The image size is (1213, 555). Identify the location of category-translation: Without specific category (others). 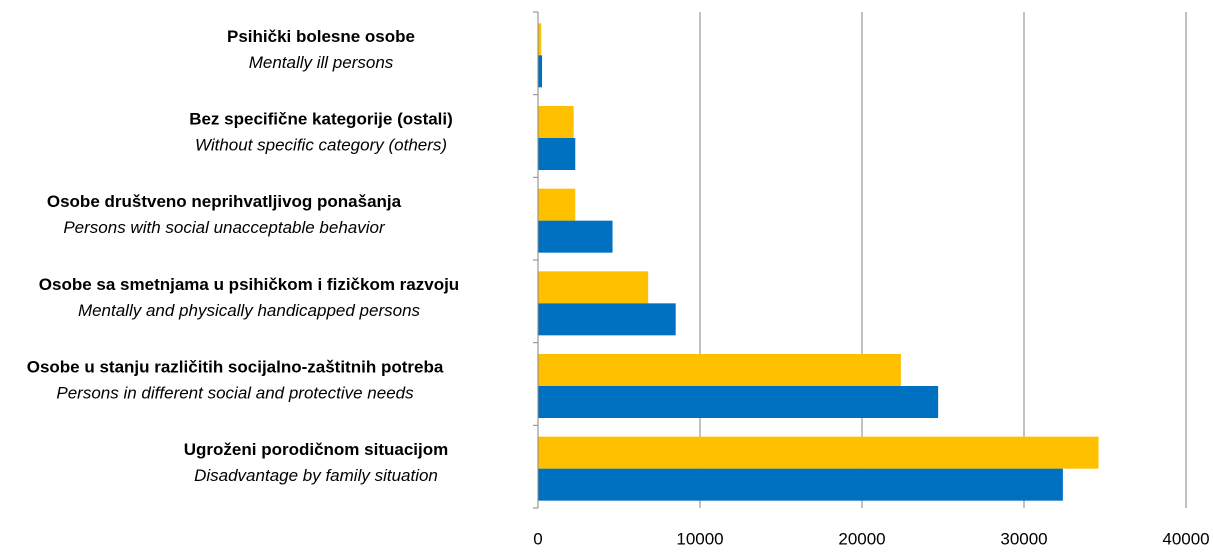
(321, 144).